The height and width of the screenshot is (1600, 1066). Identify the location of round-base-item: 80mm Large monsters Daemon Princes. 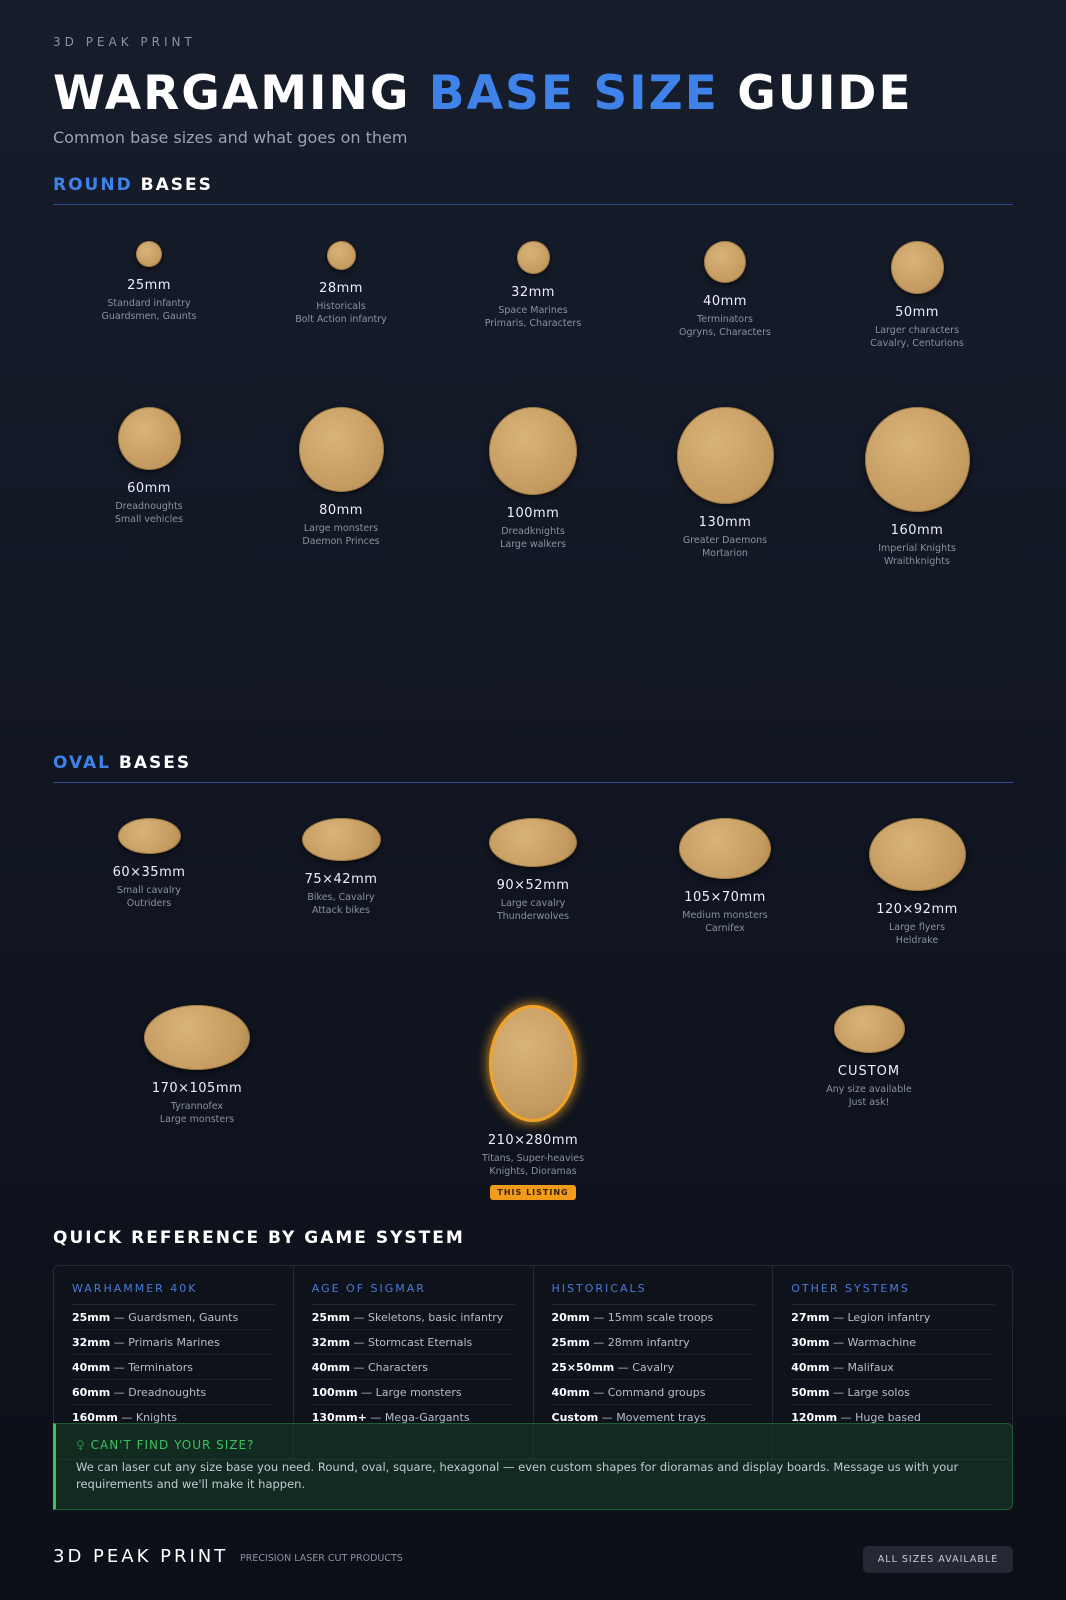
(341, 477).